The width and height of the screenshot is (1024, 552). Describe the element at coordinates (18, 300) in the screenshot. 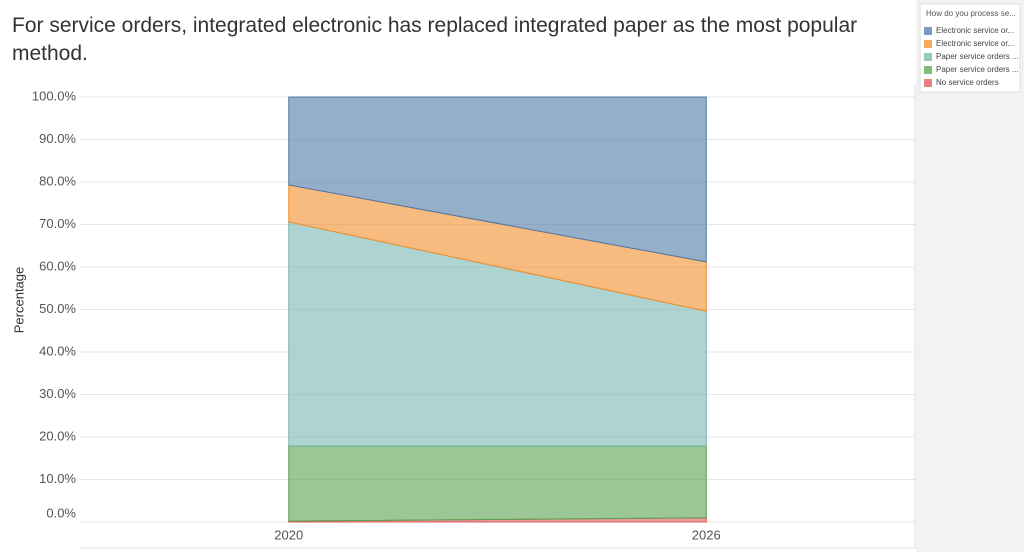

I see `y-axis-label: Percentage` at that location.